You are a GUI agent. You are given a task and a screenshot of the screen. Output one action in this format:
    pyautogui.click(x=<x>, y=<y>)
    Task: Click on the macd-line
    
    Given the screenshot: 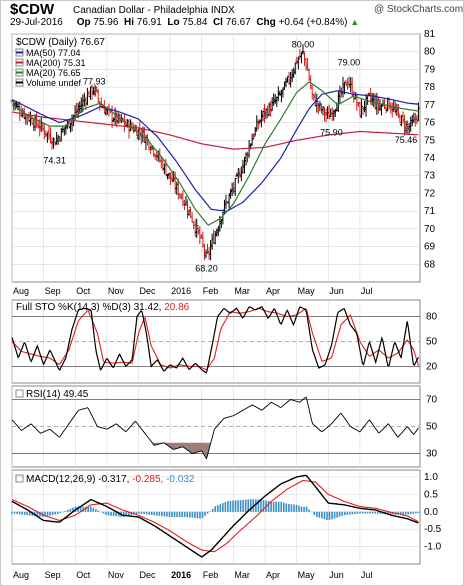 What is the action you would take?
    pyautogui.click(x=215, y=516)
    